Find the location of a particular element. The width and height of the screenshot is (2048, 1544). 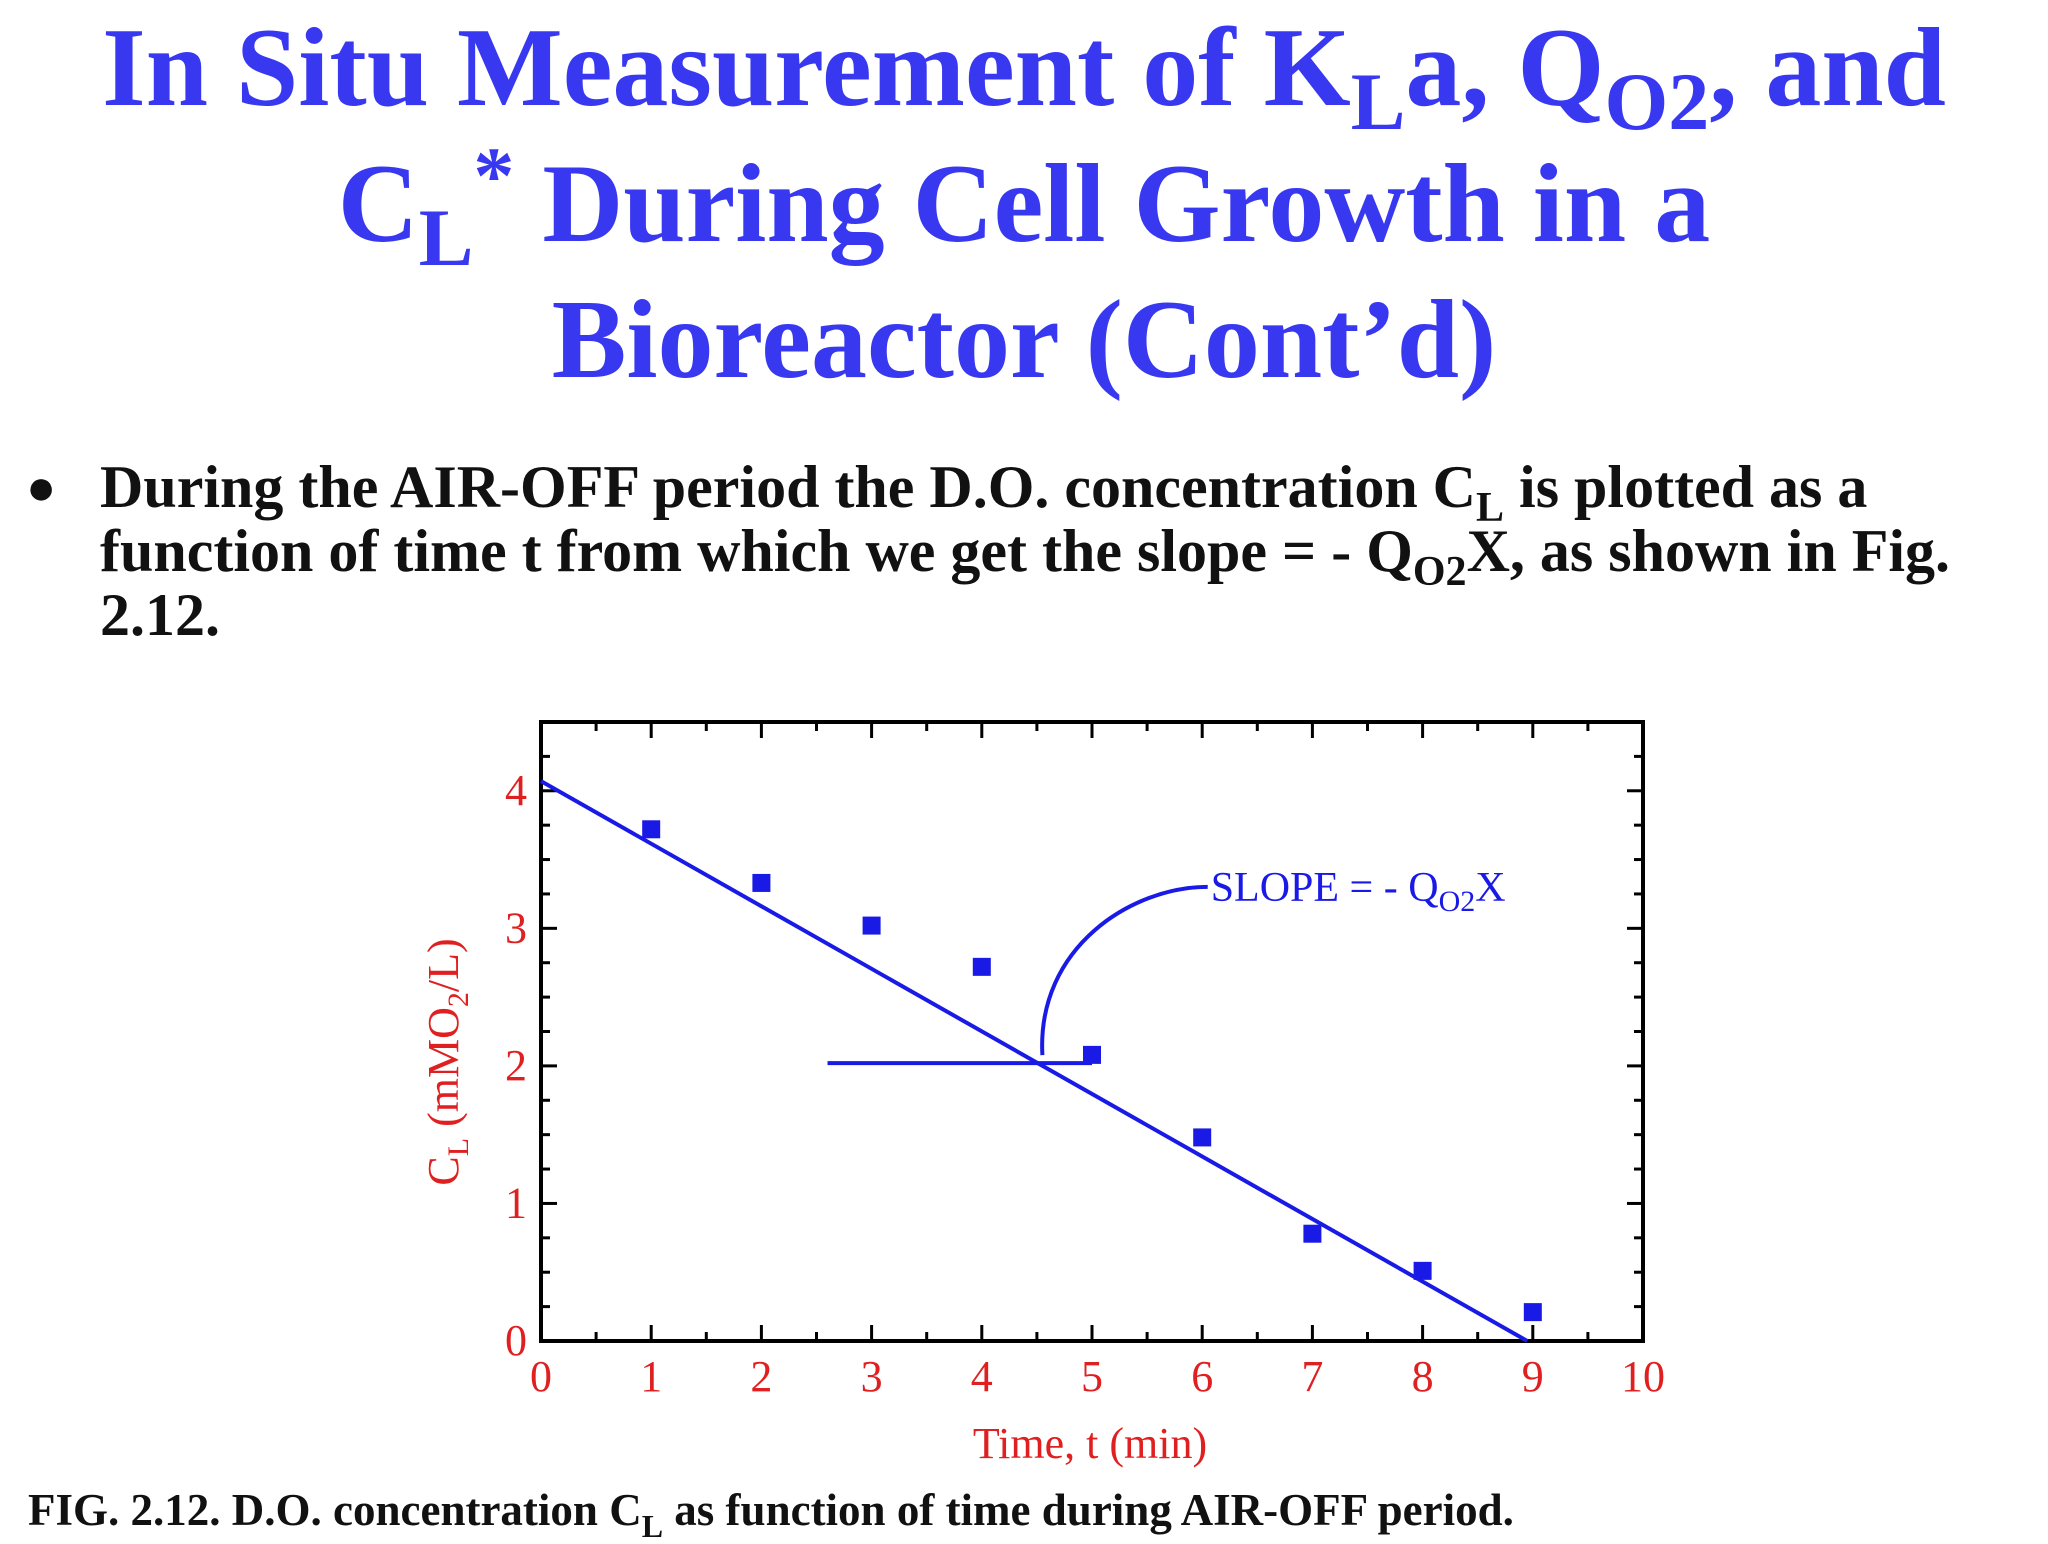

title-line-1: In Situ Measurement of KLa, QO2, and is located at coordinates (1024, 71).